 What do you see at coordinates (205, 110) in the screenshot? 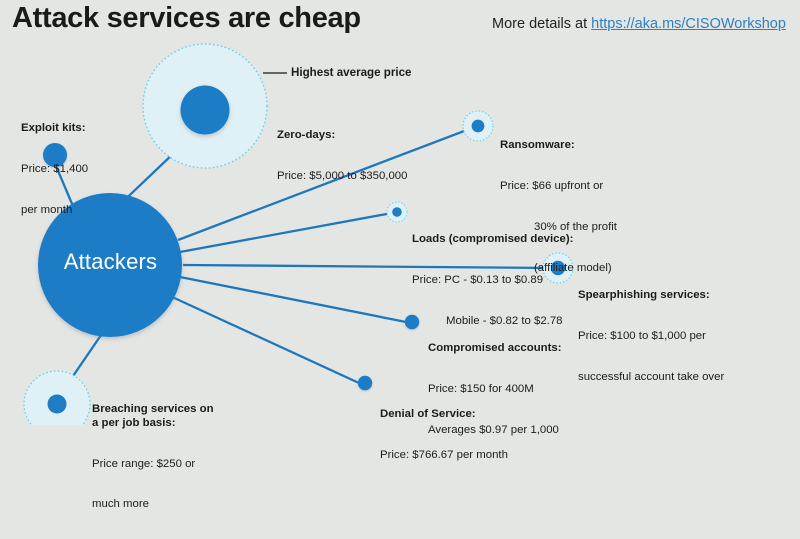
I see `bubble-zero-days` at bounding box center [205, 110].